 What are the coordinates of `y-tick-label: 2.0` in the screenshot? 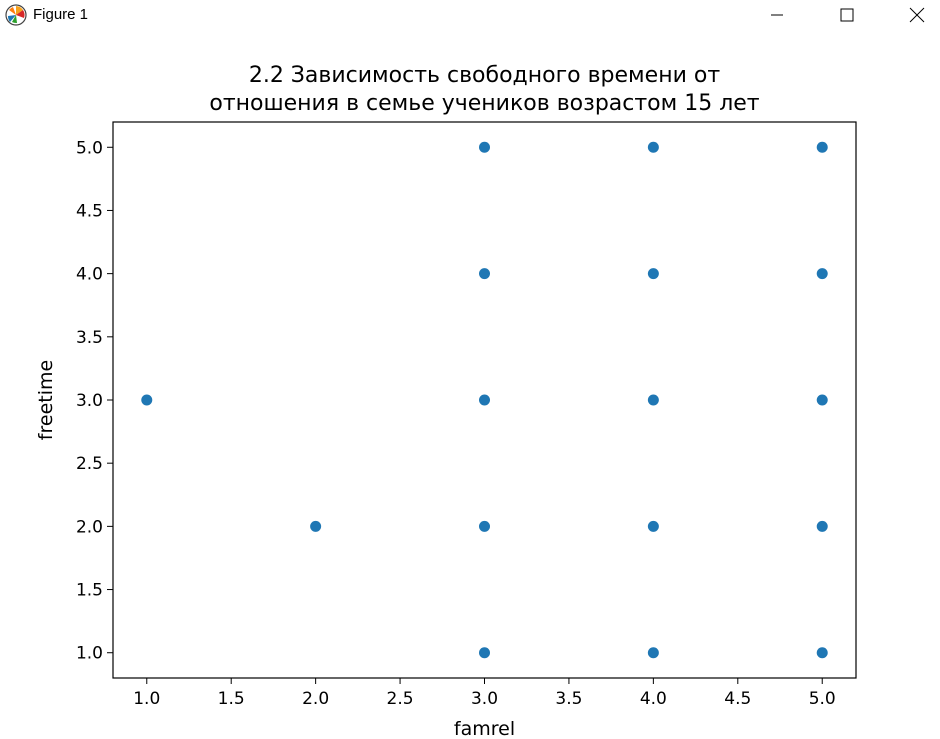 It's located at (89, 527).